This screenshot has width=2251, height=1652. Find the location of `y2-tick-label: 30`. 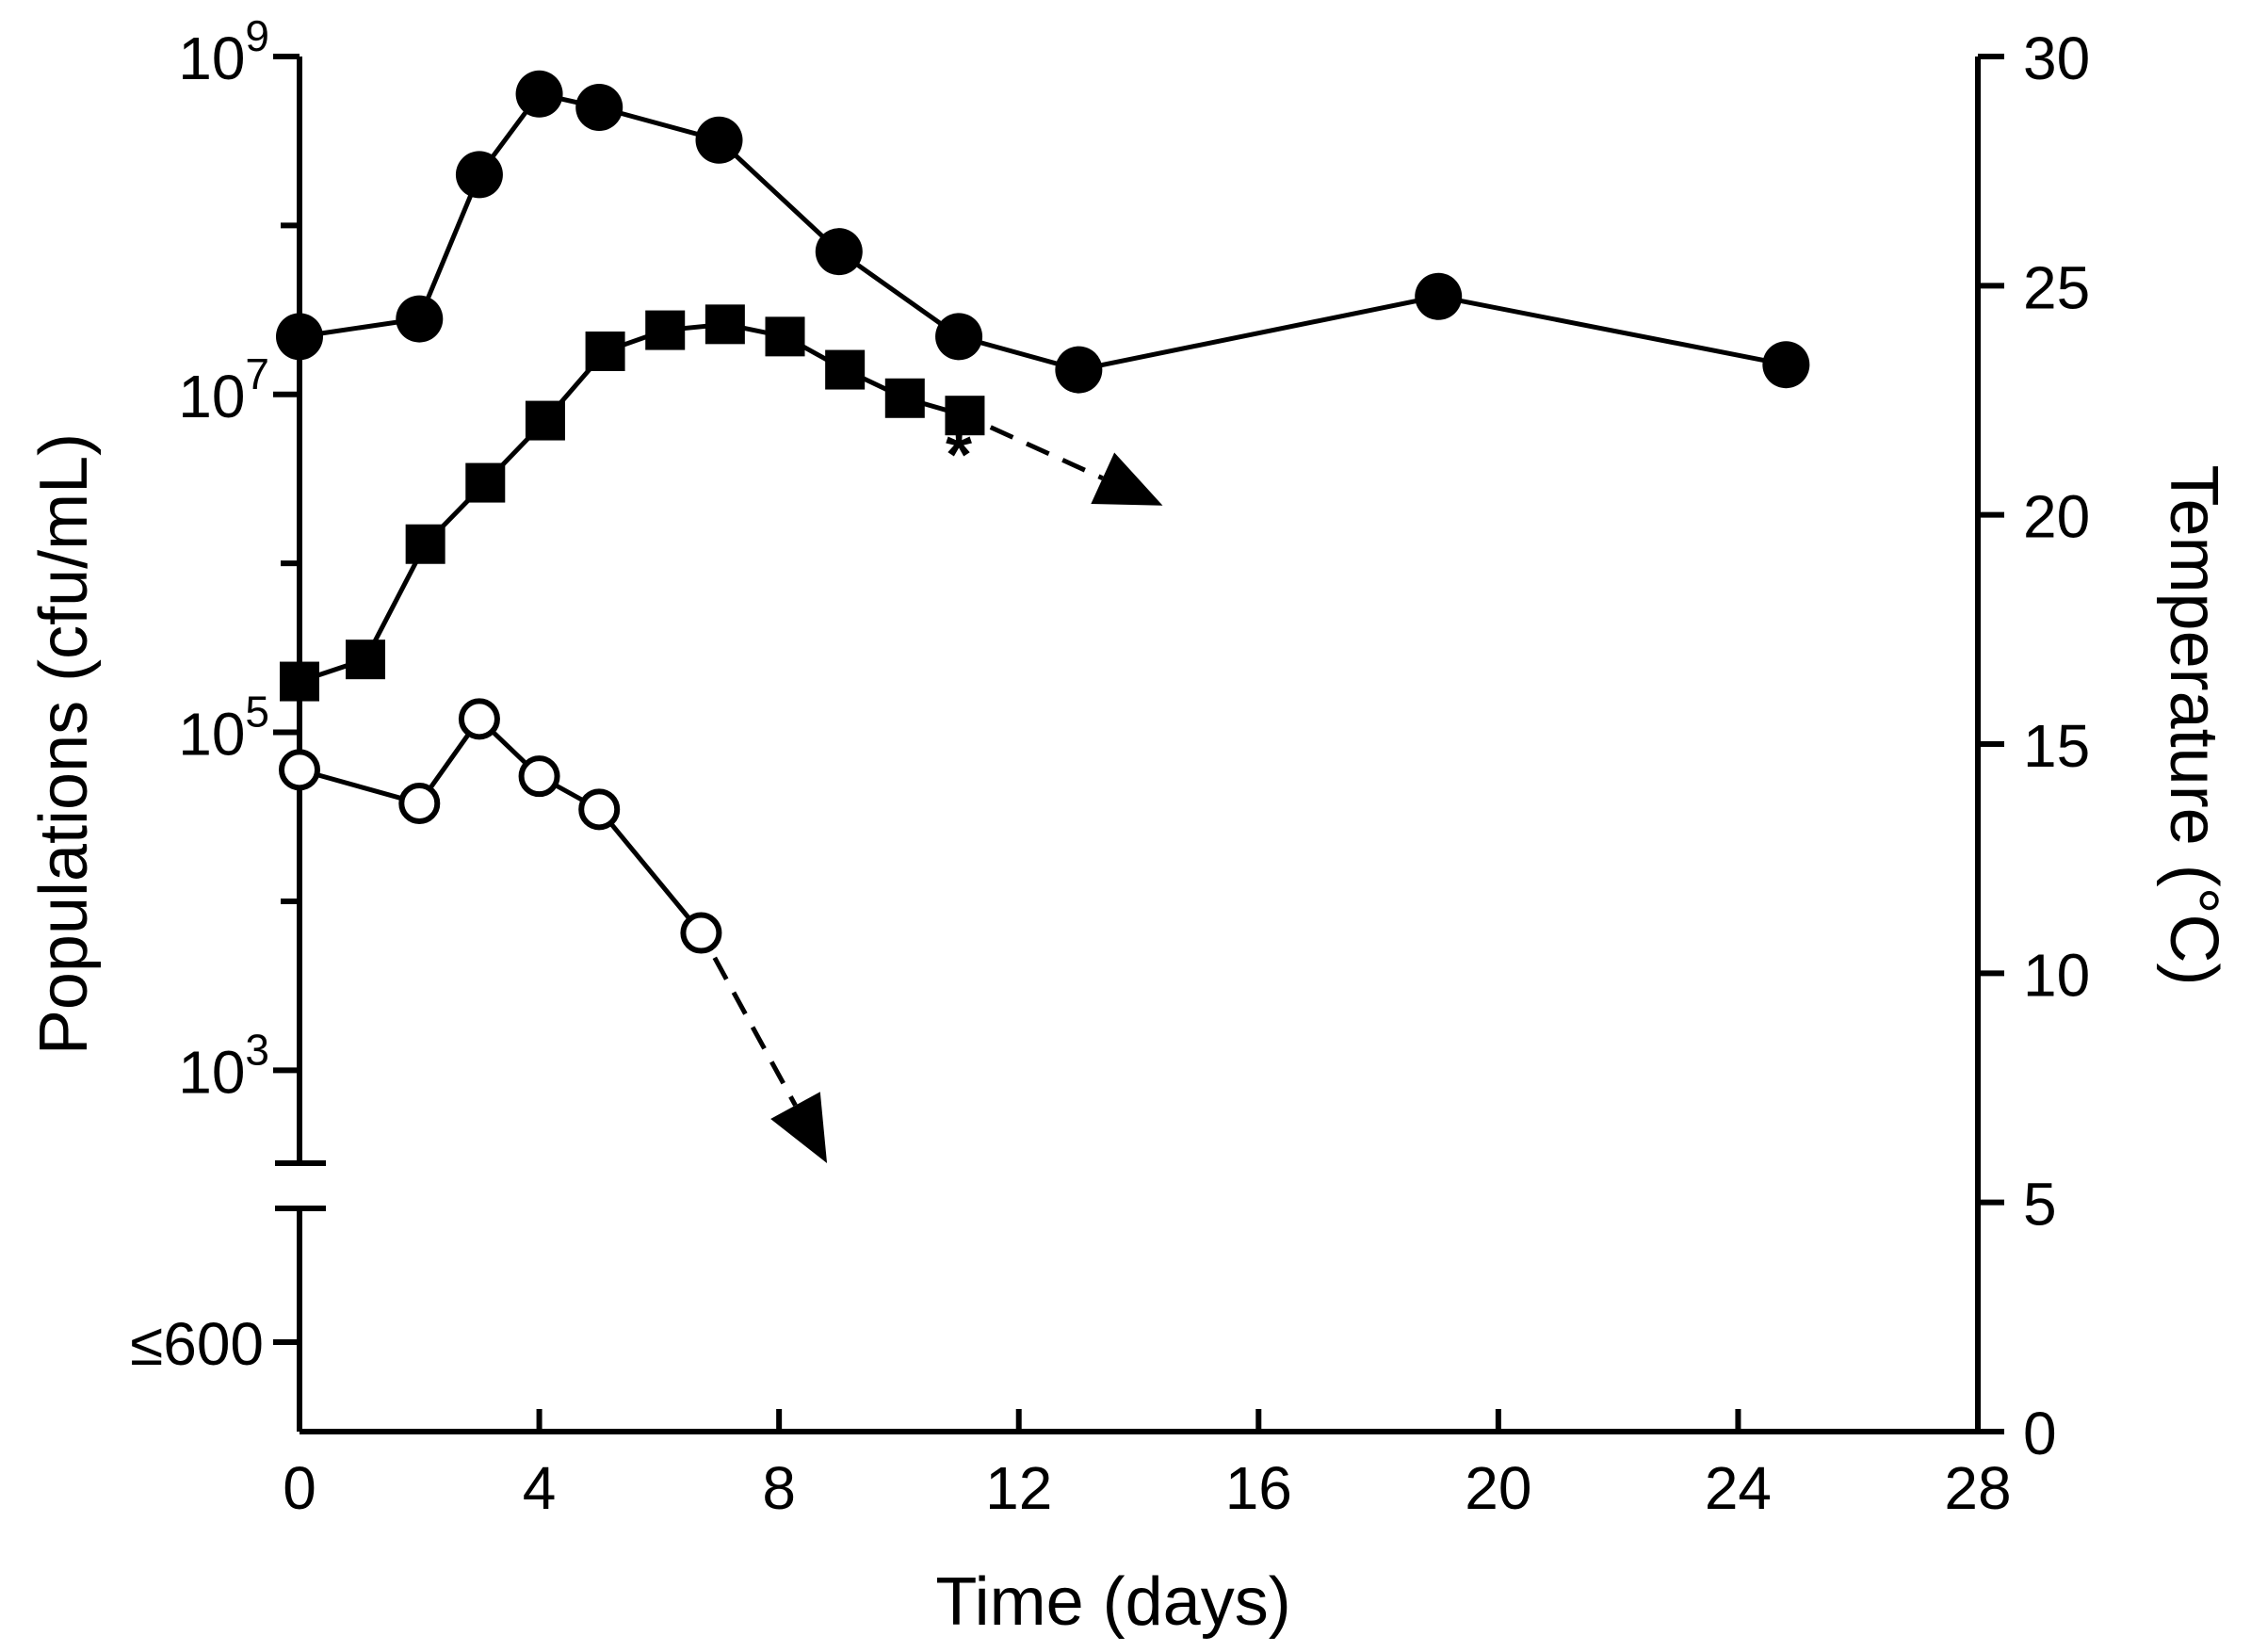

y2-tick-label: 30 is located at coordinates (2056, 58).